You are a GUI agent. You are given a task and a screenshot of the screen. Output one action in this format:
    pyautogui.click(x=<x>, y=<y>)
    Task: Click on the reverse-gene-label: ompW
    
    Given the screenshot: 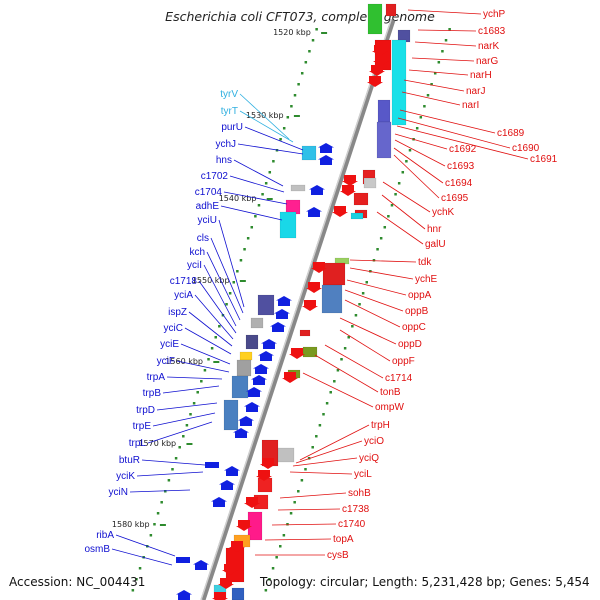 What is the action you would take?
    pyautogui.click(x=389, y=407)
    